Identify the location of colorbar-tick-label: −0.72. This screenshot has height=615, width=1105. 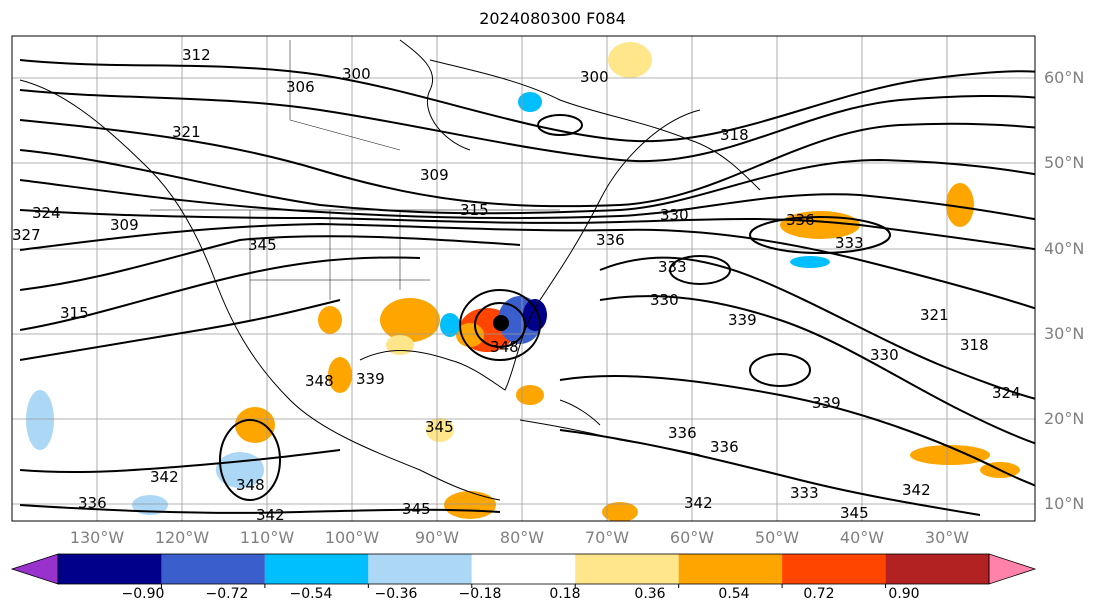
(227, 594).